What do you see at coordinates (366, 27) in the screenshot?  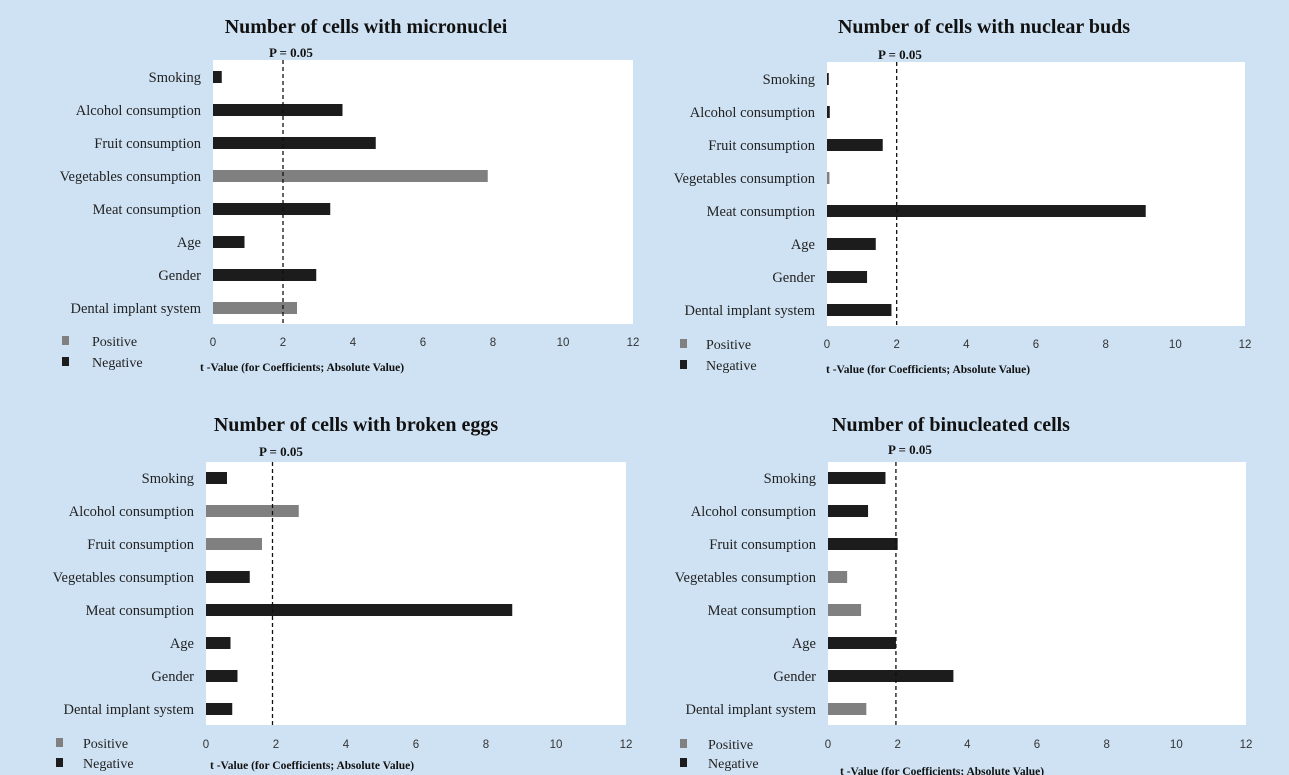 I see `chart-title: Number of cells with micronuclei` at bounding box center [366, 27].